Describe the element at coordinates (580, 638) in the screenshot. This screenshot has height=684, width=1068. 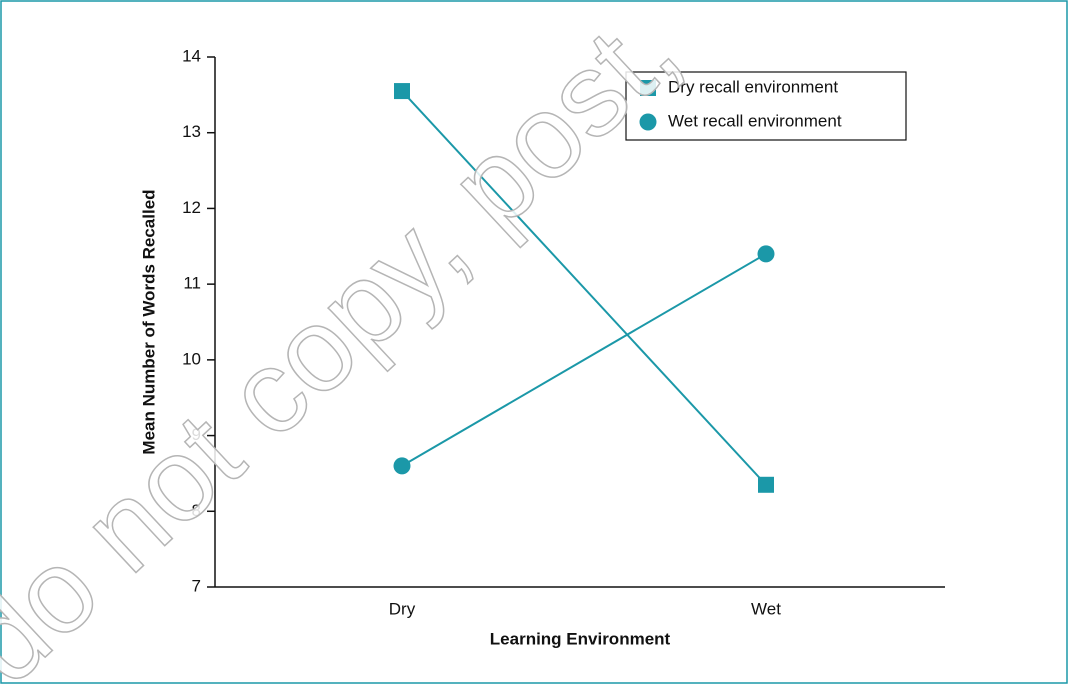
I see `x-axis-label: Learning Environment` at that location.